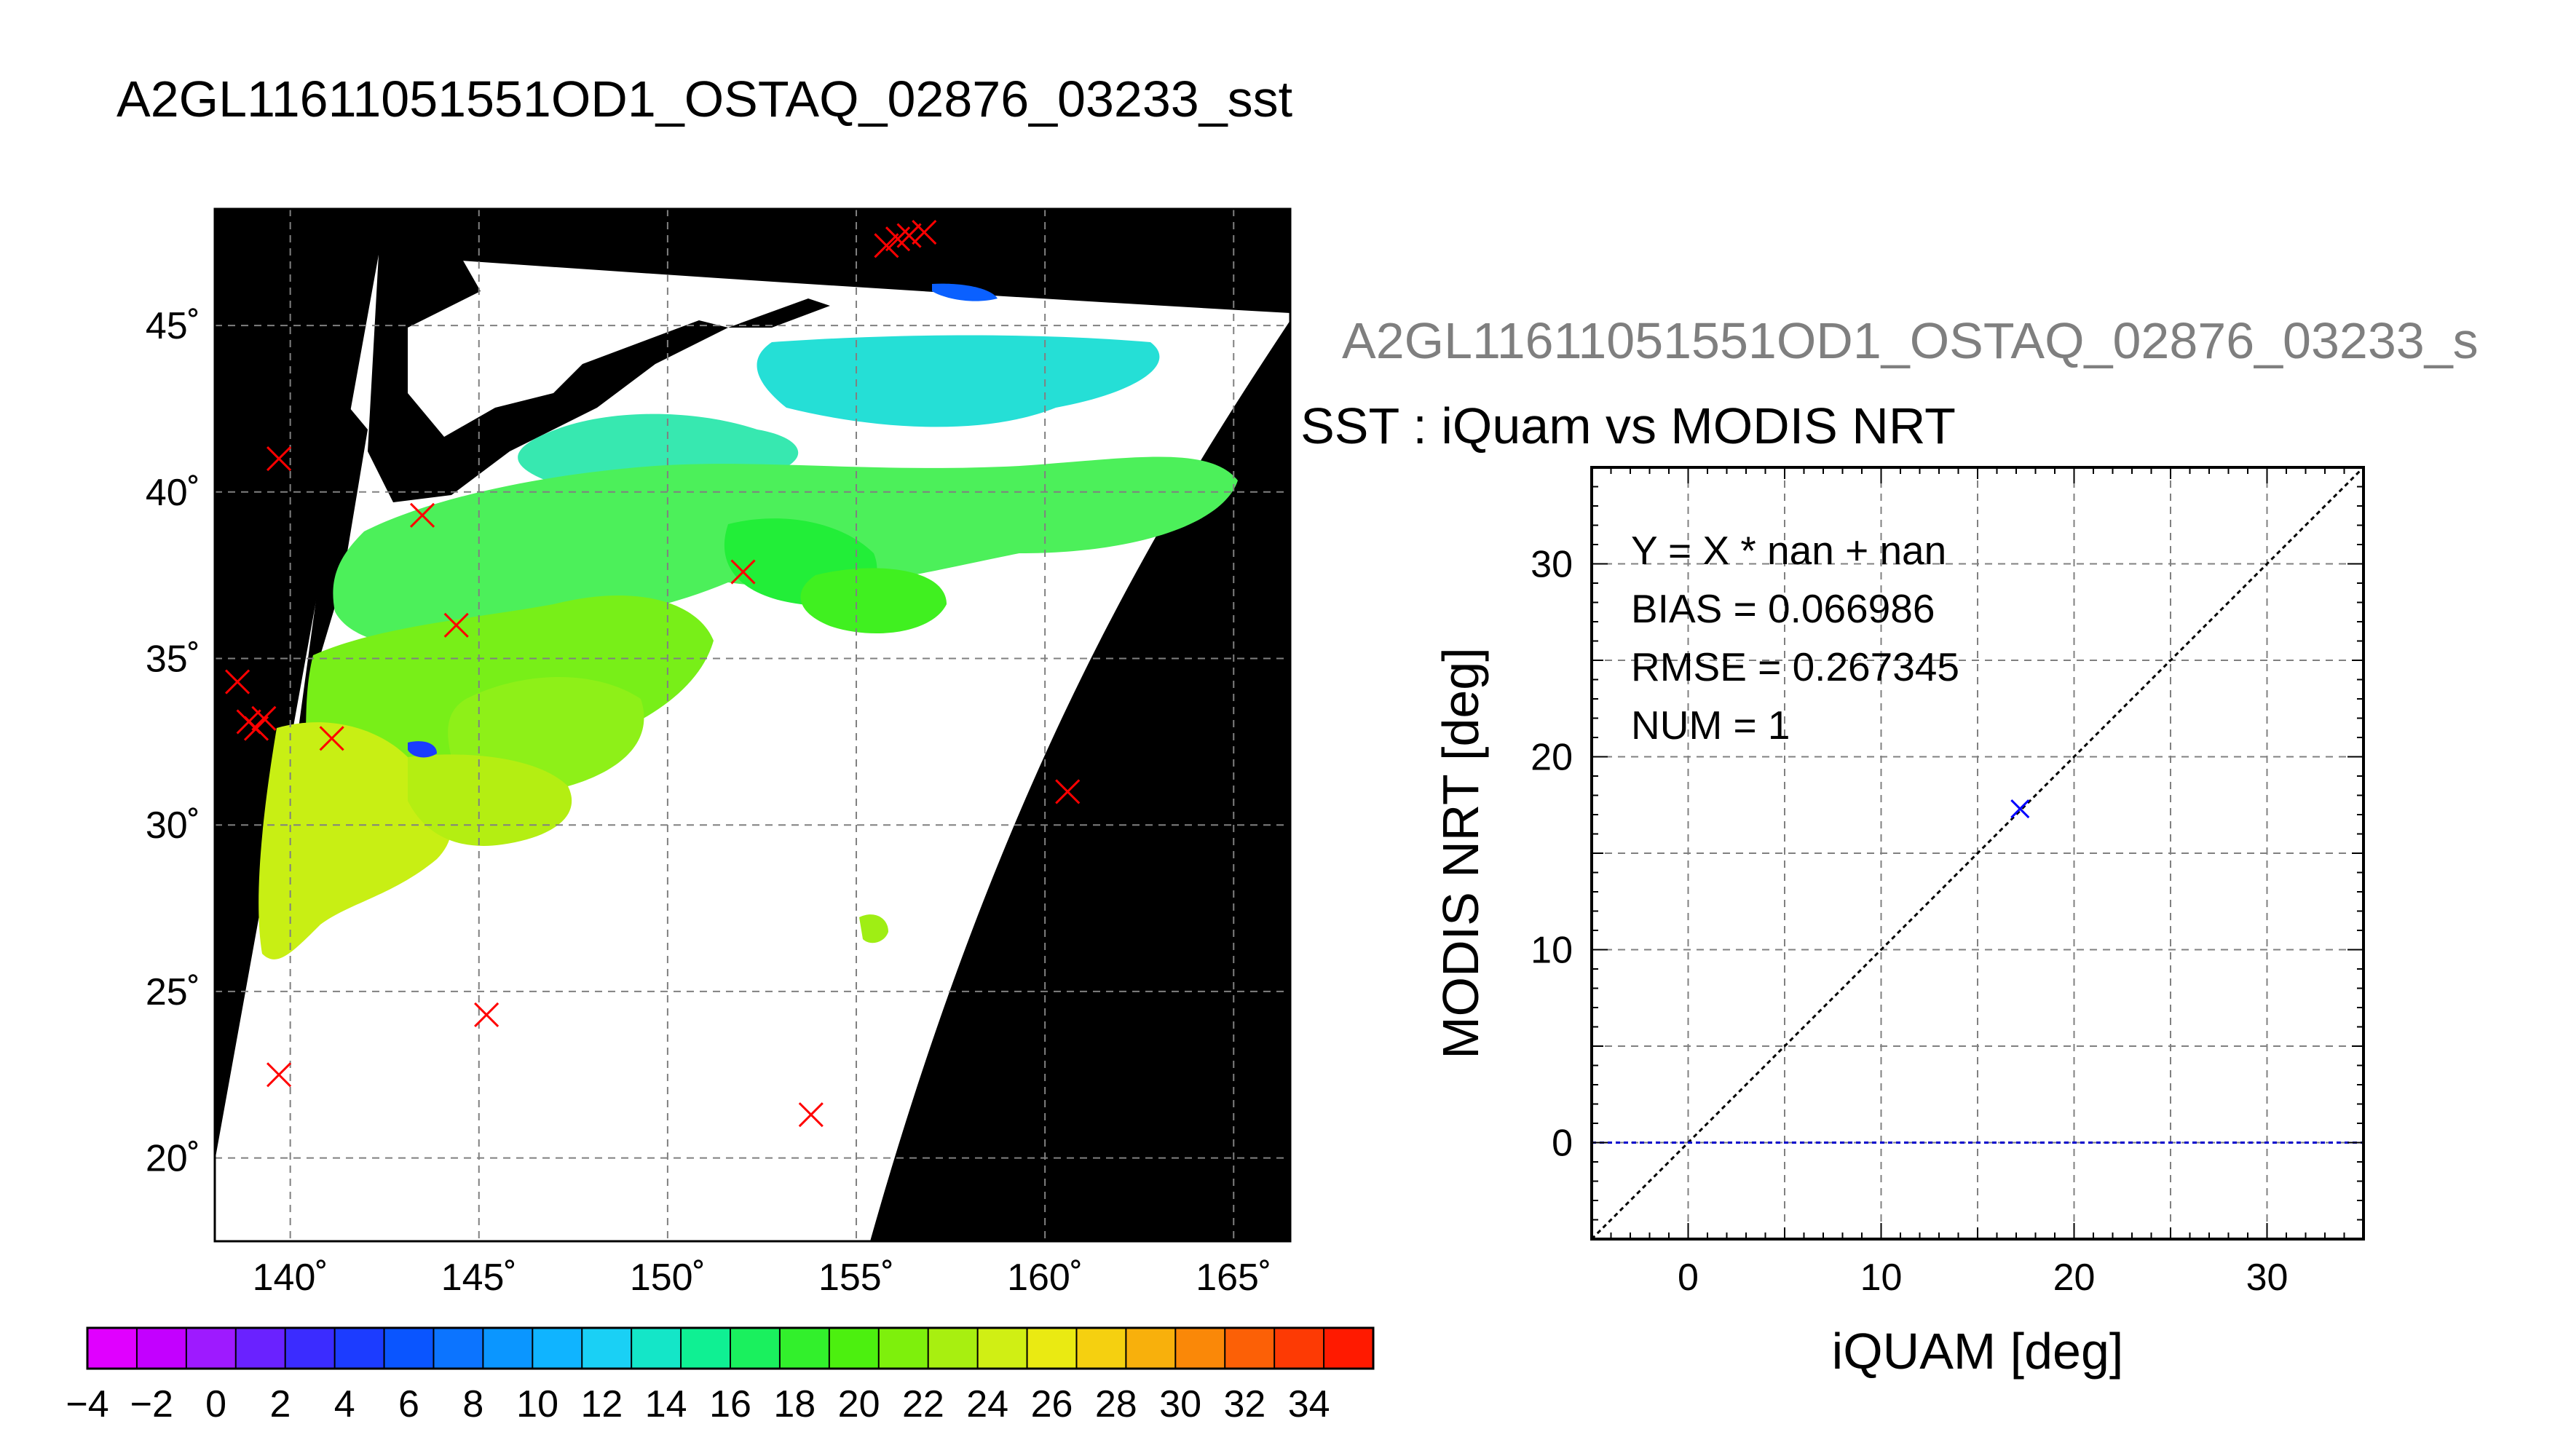 Image resolution: width=2555 pixels, height=1456 pixels. What do you see at coordinates (666, 1404) in the screenshot?
I see `colorbar-tick-label: 14` at bounding box center [666, 1404].